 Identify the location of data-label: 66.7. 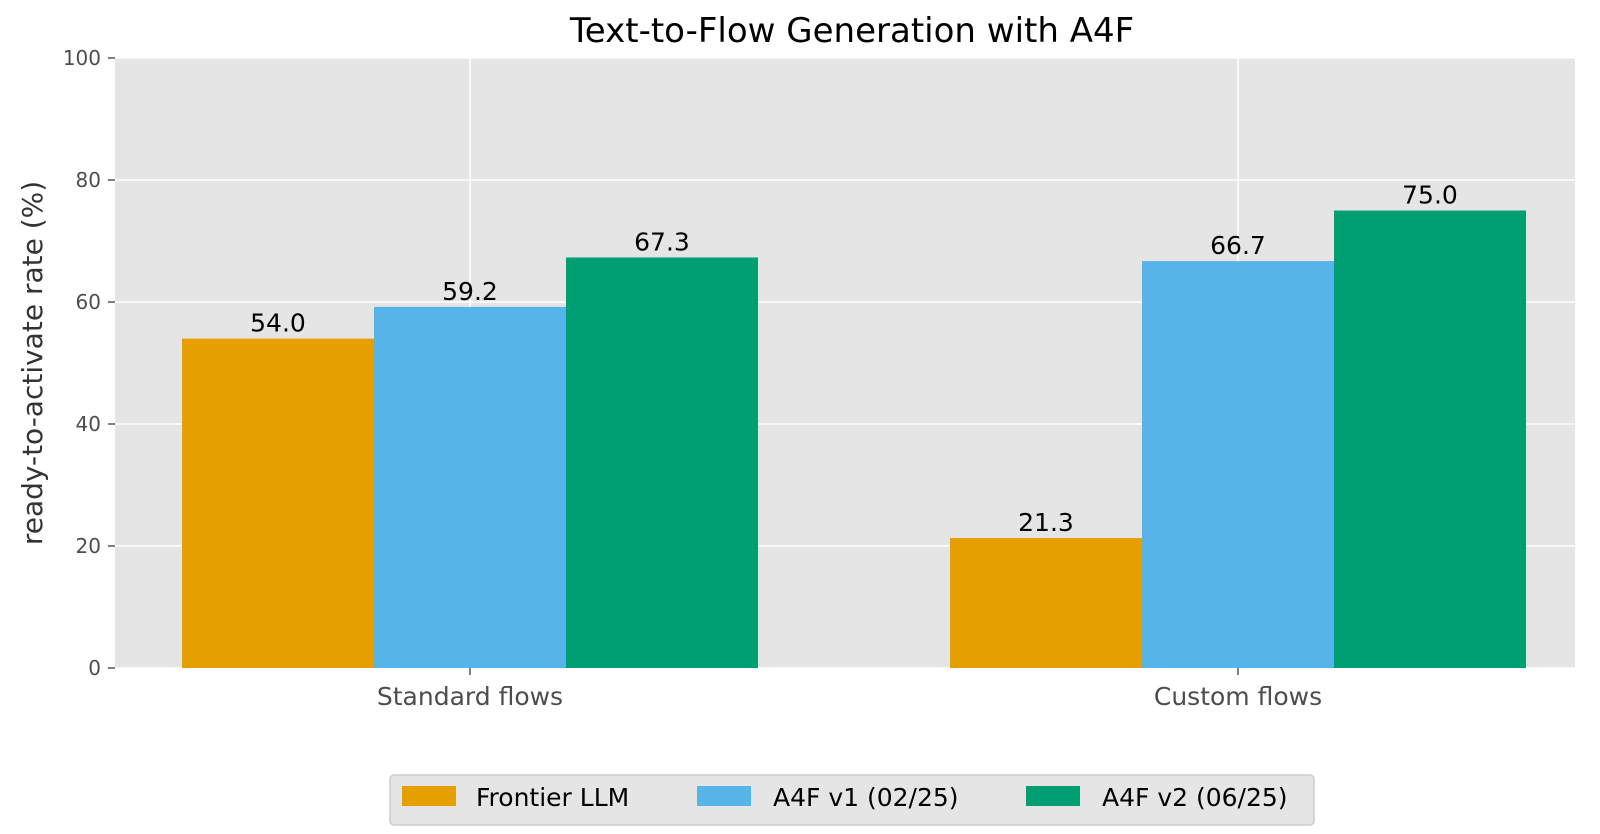
(1238, 245).